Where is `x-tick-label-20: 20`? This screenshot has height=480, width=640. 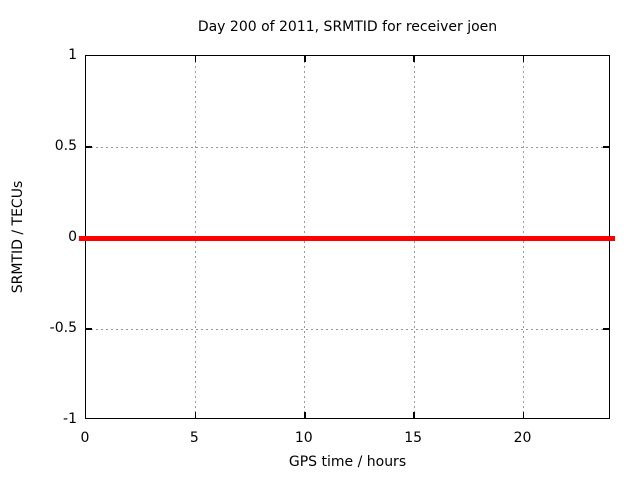
x-tick-label-20: 20 is located at coordinates (522, 438).